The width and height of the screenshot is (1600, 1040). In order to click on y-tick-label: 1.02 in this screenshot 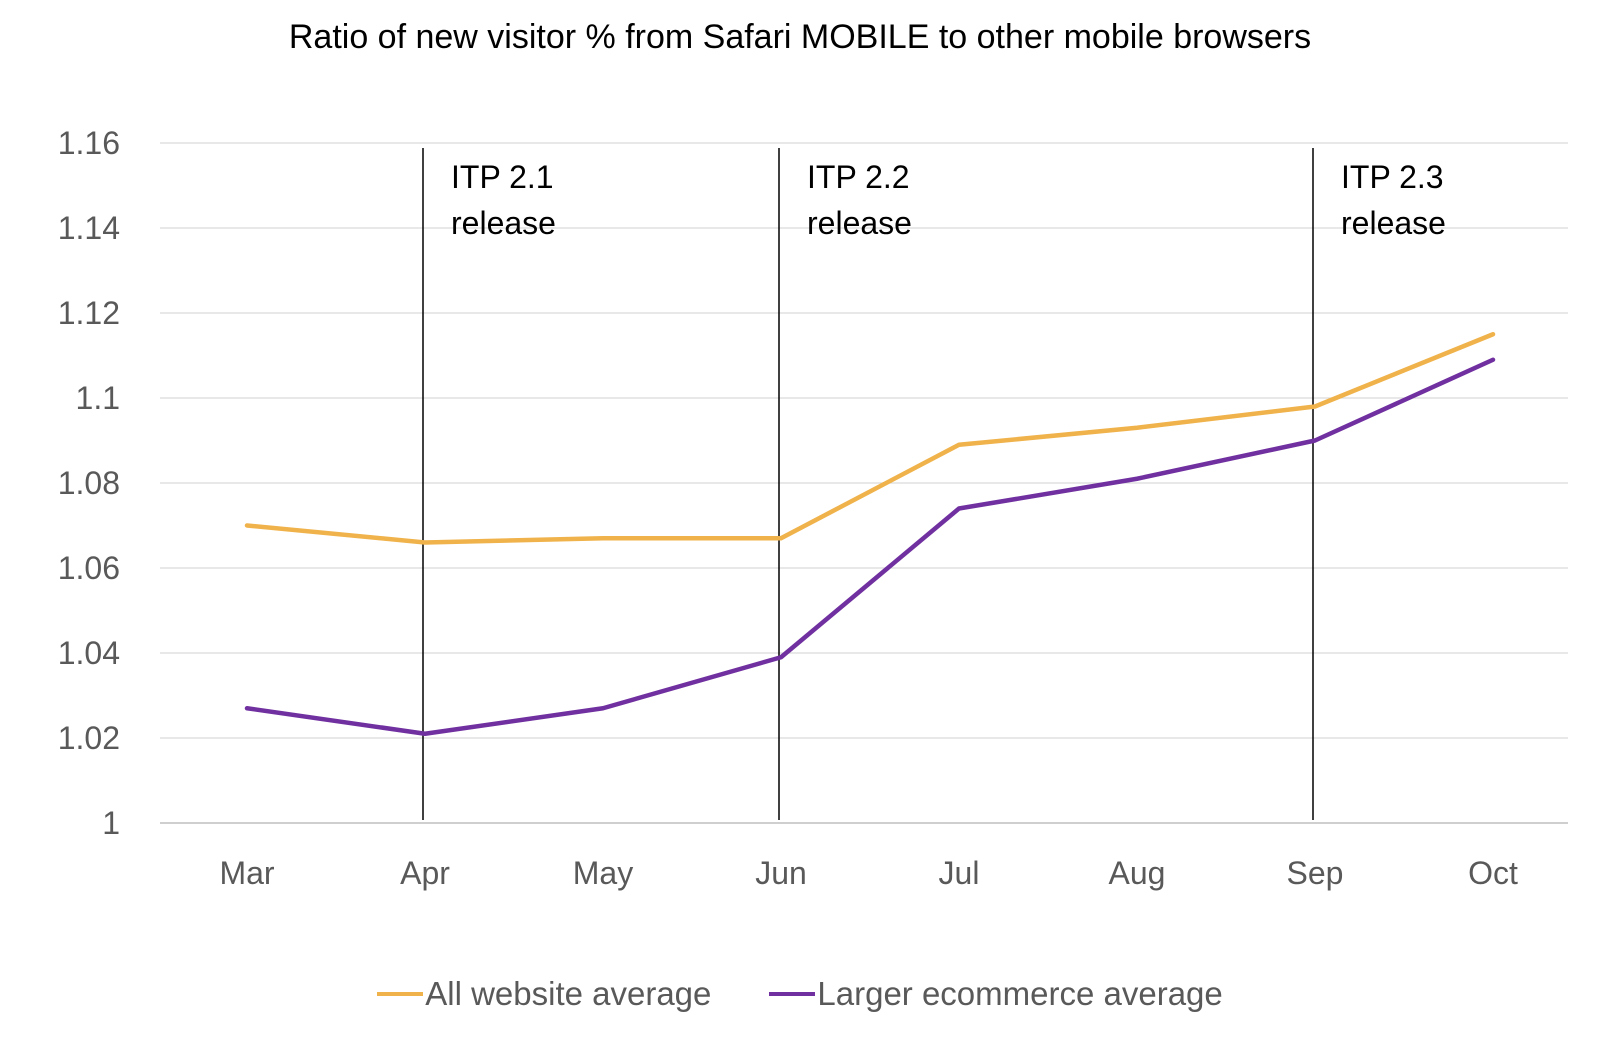, I will do `click(89, 738)`.